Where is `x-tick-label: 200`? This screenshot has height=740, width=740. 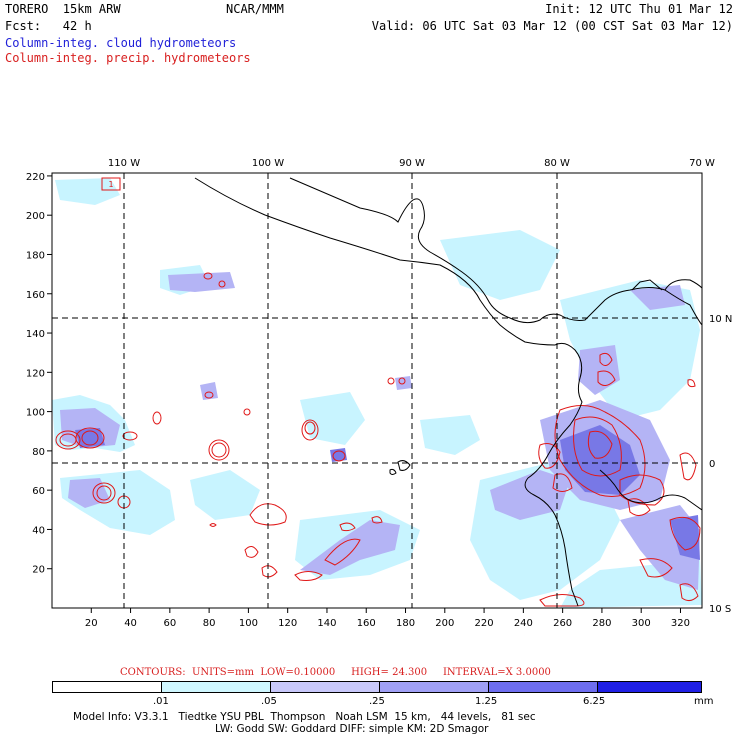 x-tick-label: 200 is located at coordinates (444, 623).